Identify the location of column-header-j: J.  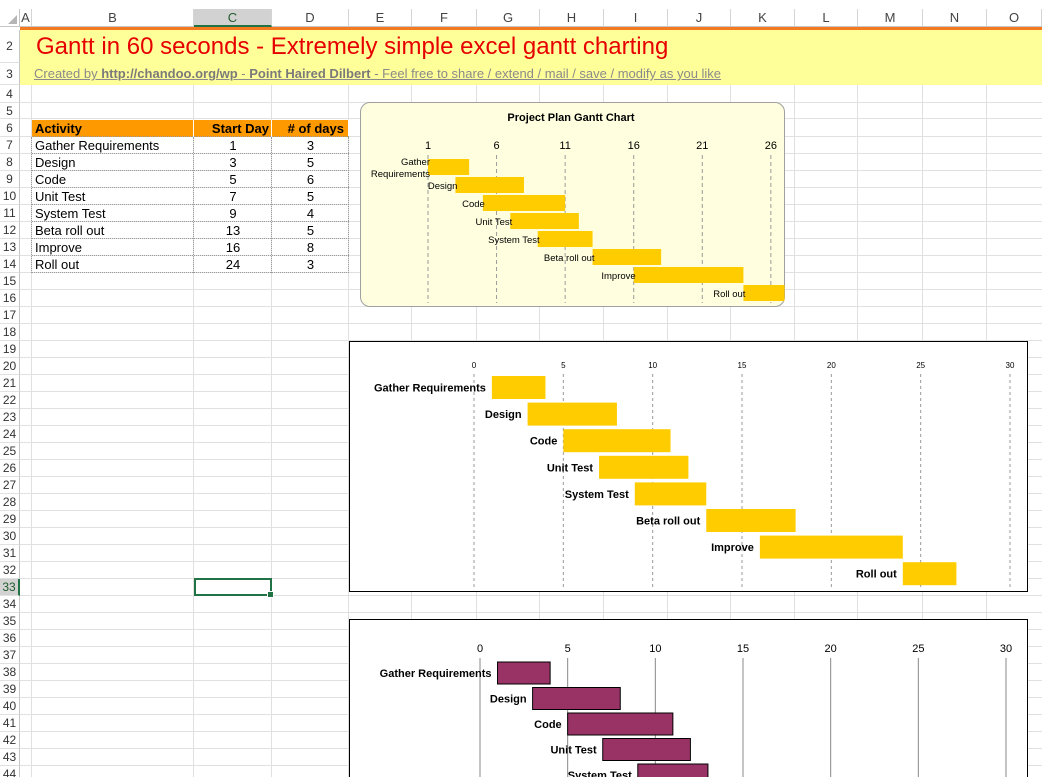
(699, 18).